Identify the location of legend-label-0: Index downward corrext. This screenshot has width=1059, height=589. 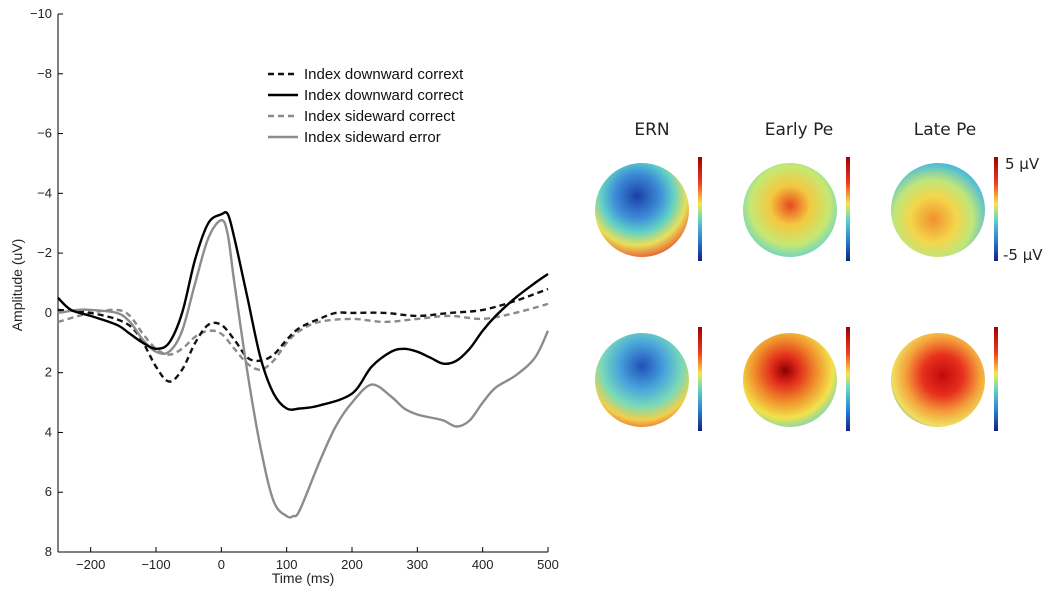
(384, 74).